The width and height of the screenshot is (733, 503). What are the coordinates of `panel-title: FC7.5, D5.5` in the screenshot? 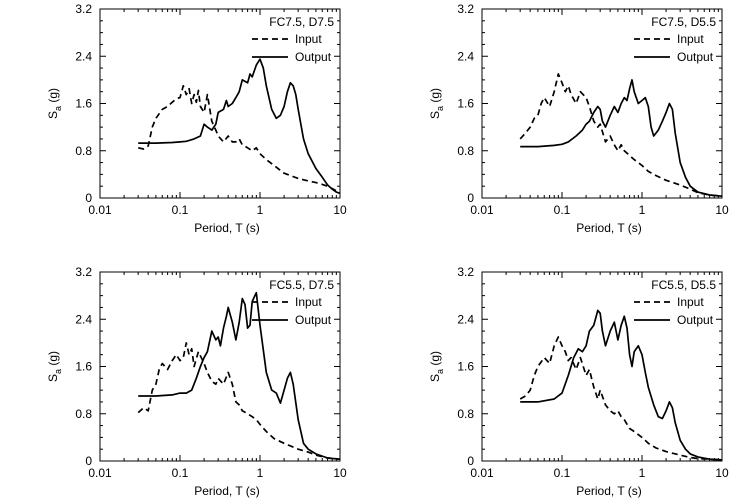 It's located at (683, 22).